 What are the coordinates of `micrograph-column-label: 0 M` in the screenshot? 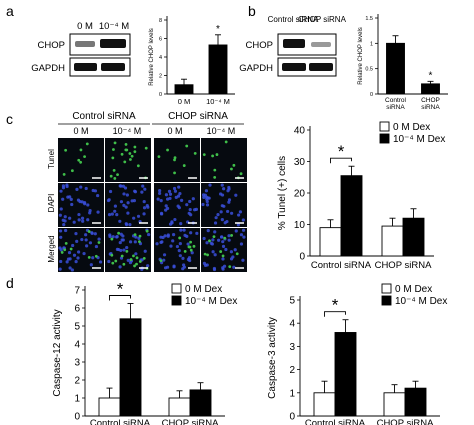 It's located at (80, 131).